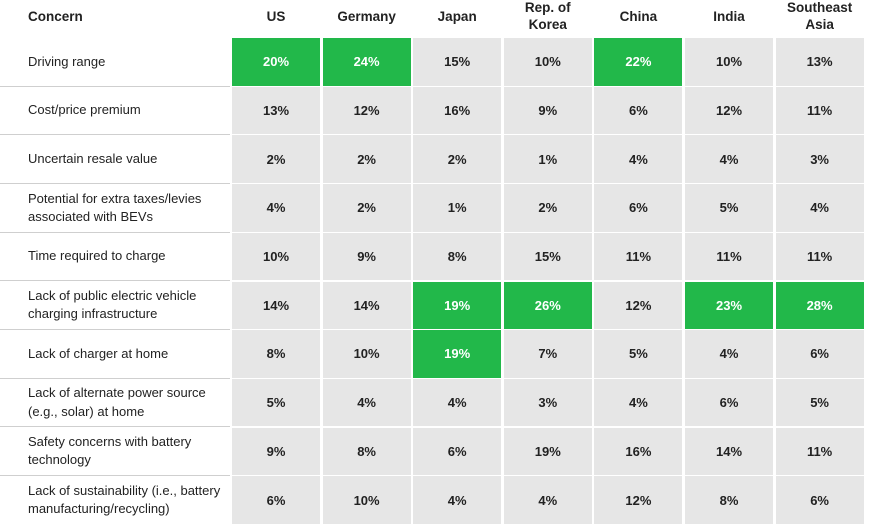 This screenshot has width=890, height=524. I want to click on header-concern: Concern, so click(55, 17).